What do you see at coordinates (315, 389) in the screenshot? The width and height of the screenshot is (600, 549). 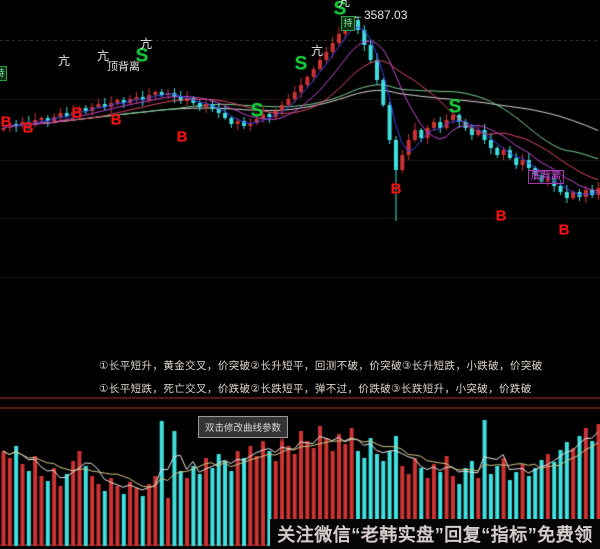 I see `indicator-rule-line-2: ①长平短跌，死亡交叉，价跌破②长跌短平，弹不过，价跌破③长跌短升，小突破，价跌破` at bounding box center [315, 389].